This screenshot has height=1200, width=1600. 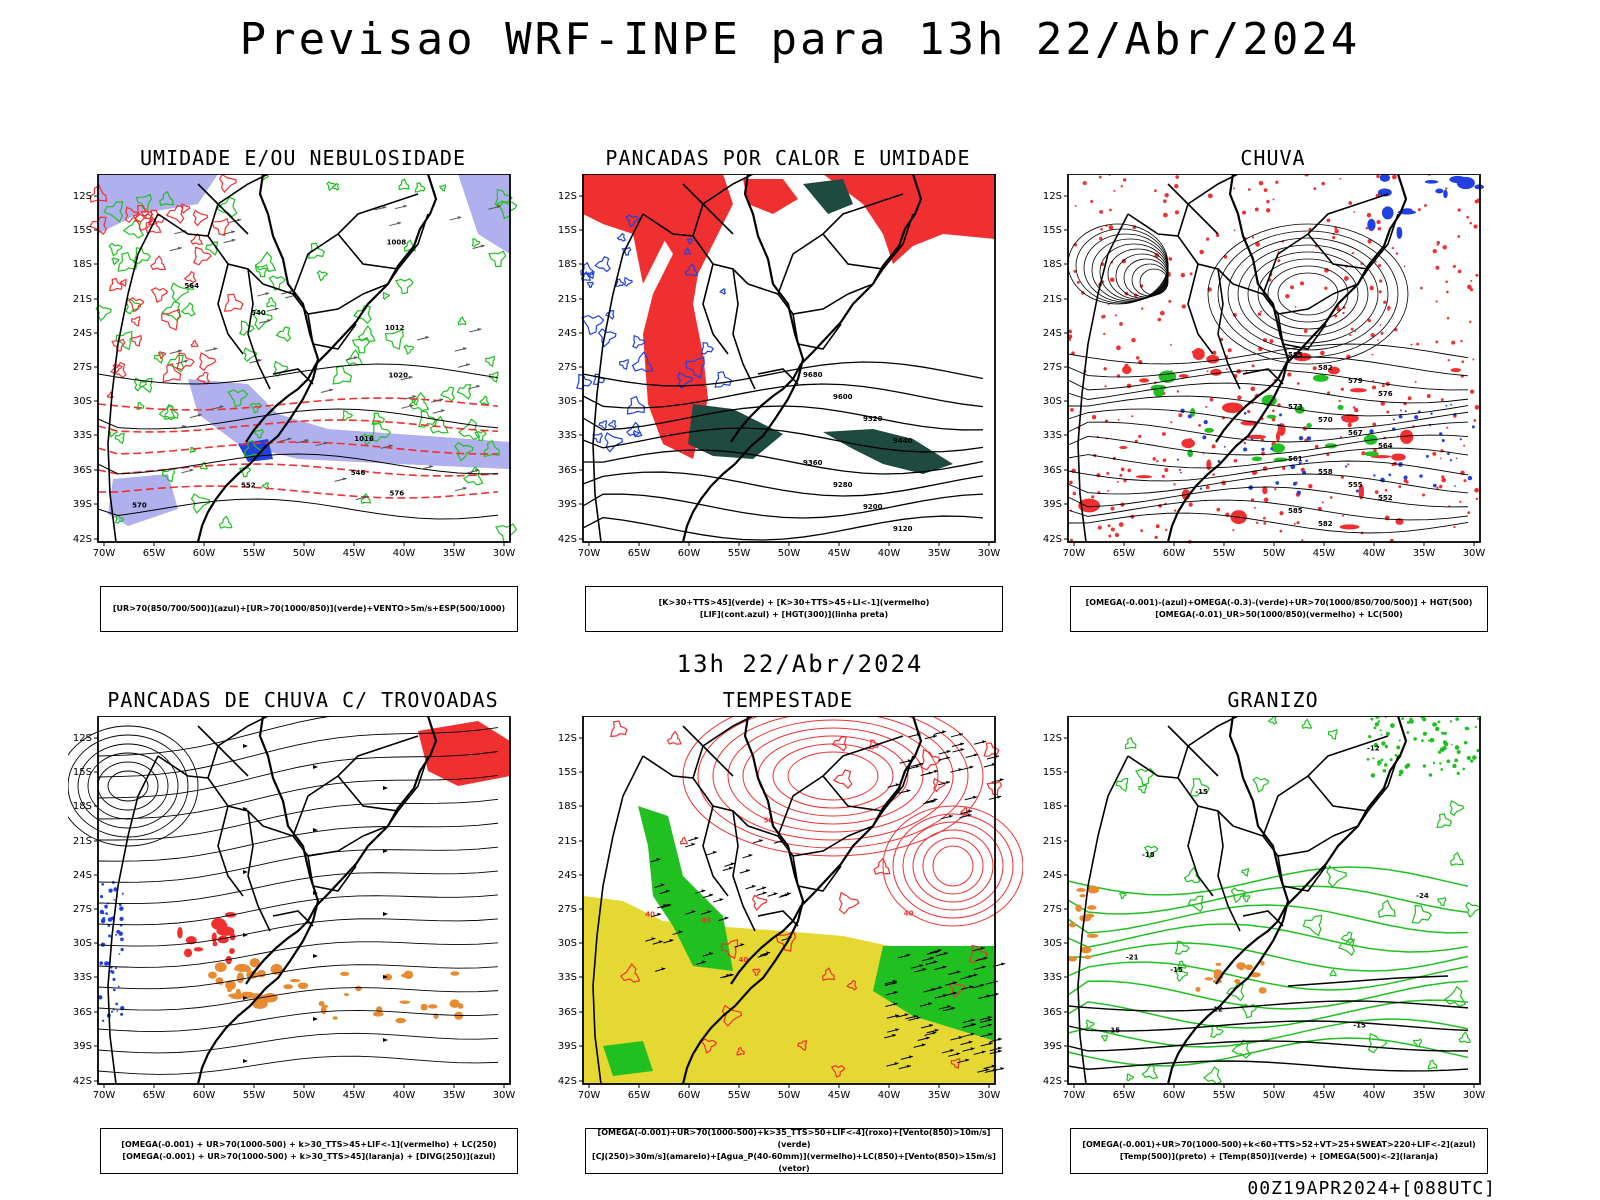 I want to click on thunderstorm-area, so click(x=198, y=949).